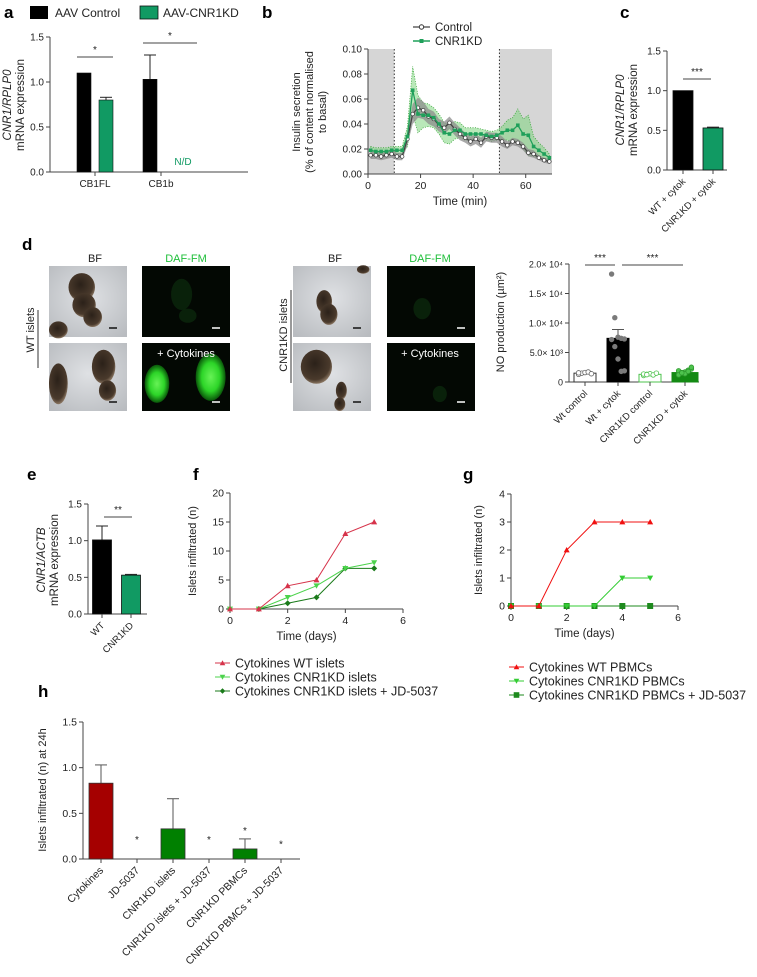 This screenshot has height=977, width=757. Describe the element at coordinates (502, 551) in the screenshot. I see `y-tick-label: 2` at that location.